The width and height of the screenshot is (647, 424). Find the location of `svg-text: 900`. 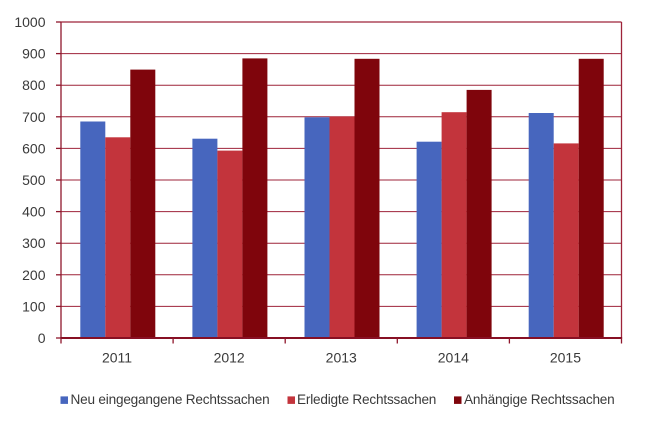

svg-text: 900 is located at coordinates (34, 54).